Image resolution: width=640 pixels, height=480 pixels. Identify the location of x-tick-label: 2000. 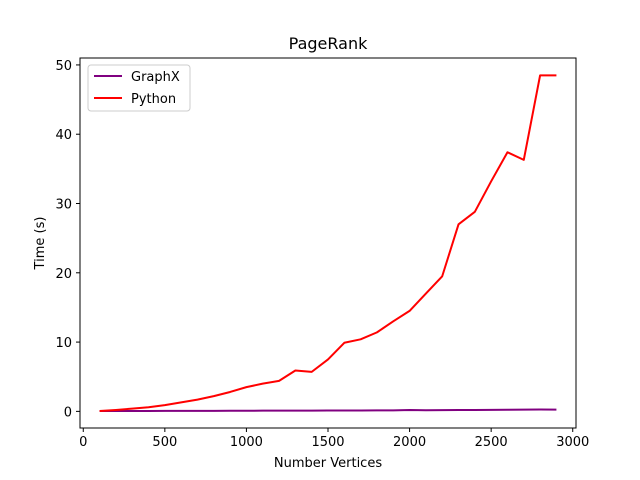
(409, 442).